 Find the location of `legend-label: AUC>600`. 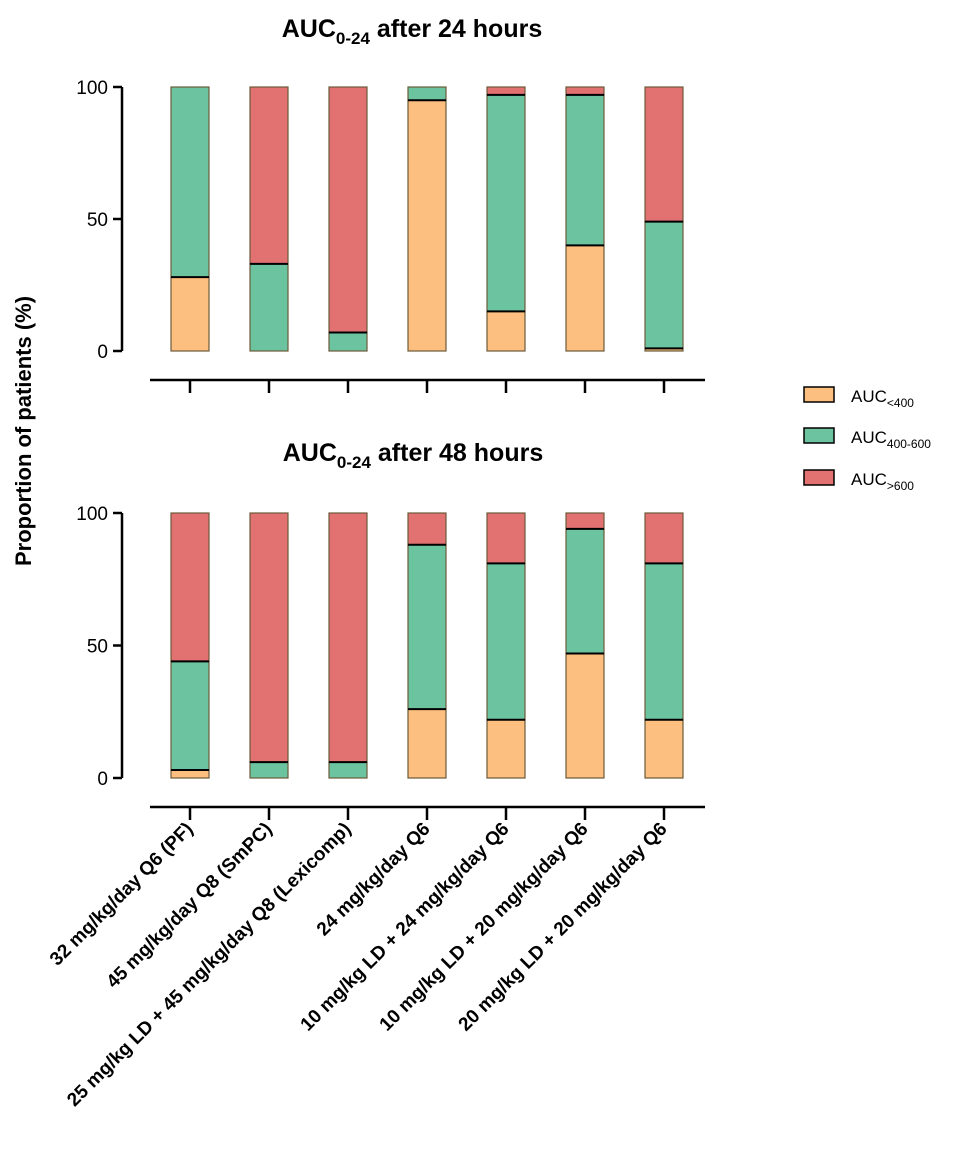

legend-label: AUC>600 is located at coordinates (882, 481).